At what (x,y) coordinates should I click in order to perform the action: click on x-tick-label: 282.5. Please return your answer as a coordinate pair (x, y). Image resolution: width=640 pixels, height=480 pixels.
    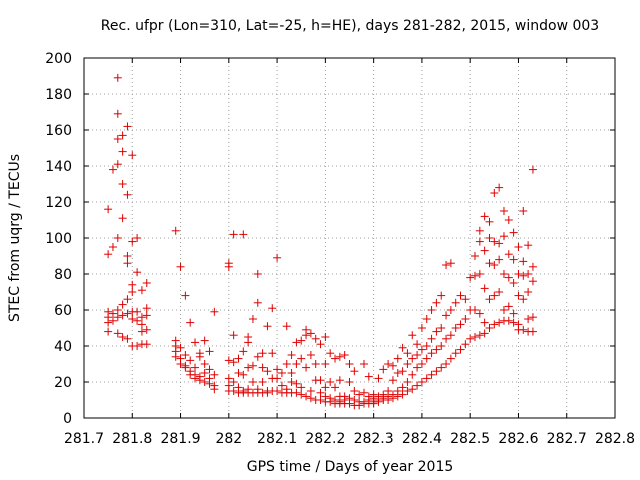
    Looking at the image, I should click on (470, 439).